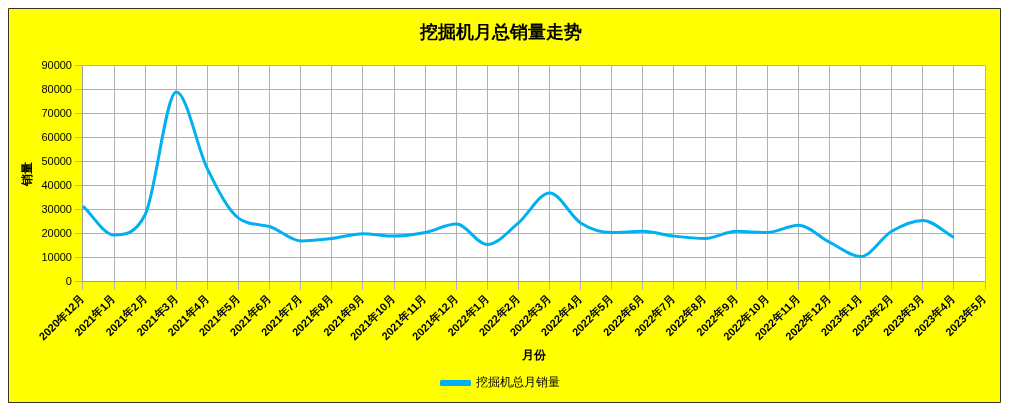 The height and width of the screenshot is (411, 1009). I want to click on y-tick-label: 30000, so click(56, 208).